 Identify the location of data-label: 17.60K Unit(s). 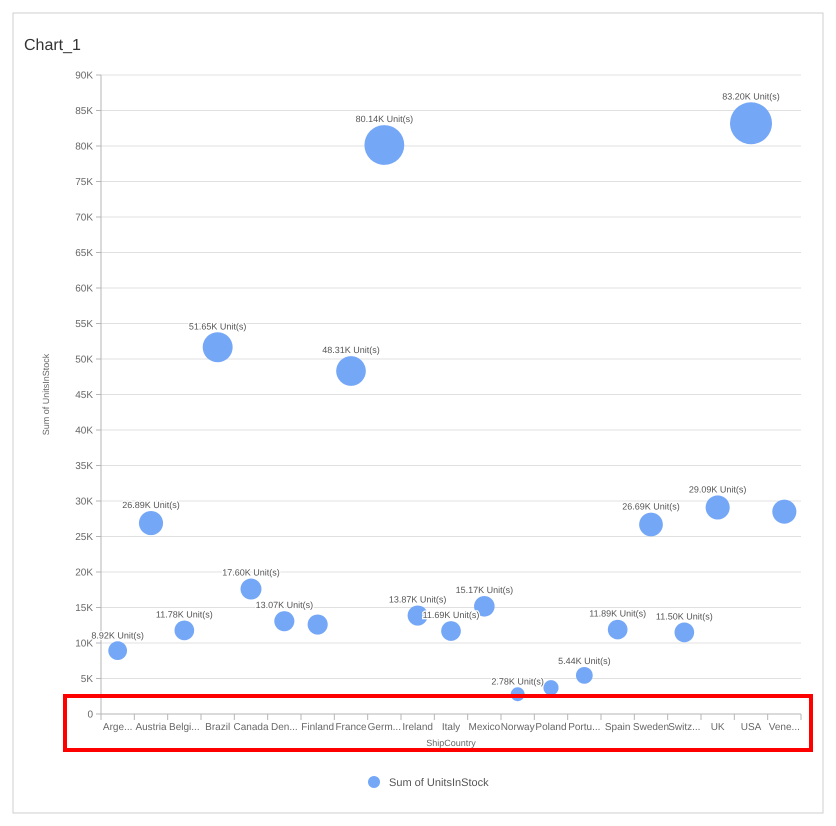
(251, 573).